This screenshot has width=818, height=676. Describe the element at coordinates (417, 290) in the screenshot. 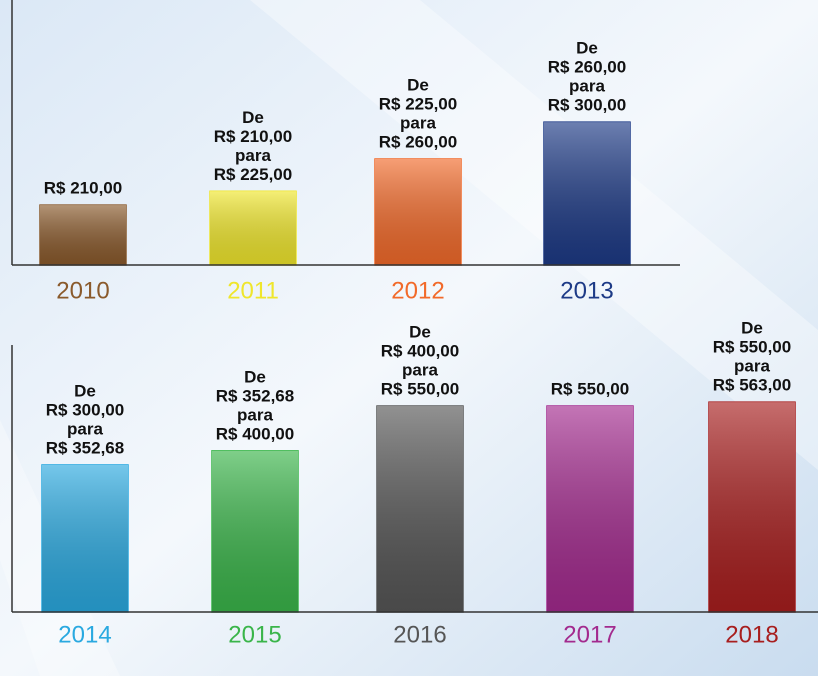

I see `x-tick-label: 2012` at that location.